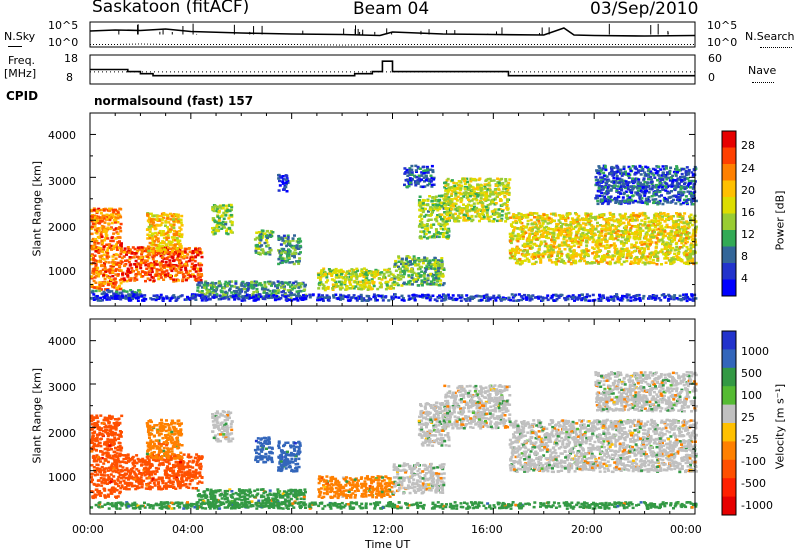  Describe the element at coordinates (171, 8) in the screenshot. I see `station-title: Saskatoon (fitACF)` at that location.